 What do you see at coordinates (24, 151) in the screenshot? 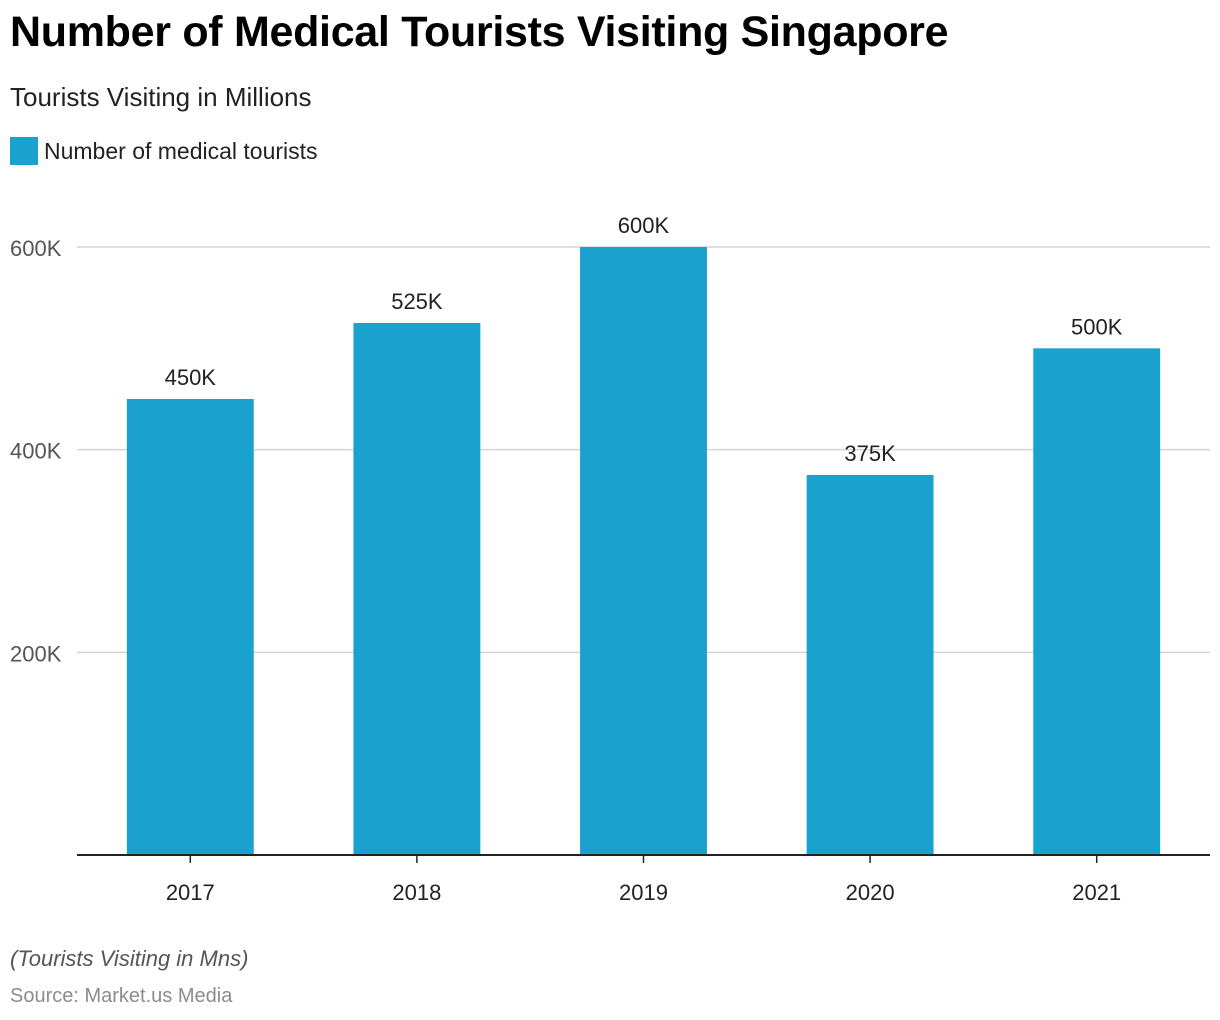
I see `legend-swatch` at bounding box center [24, 151].